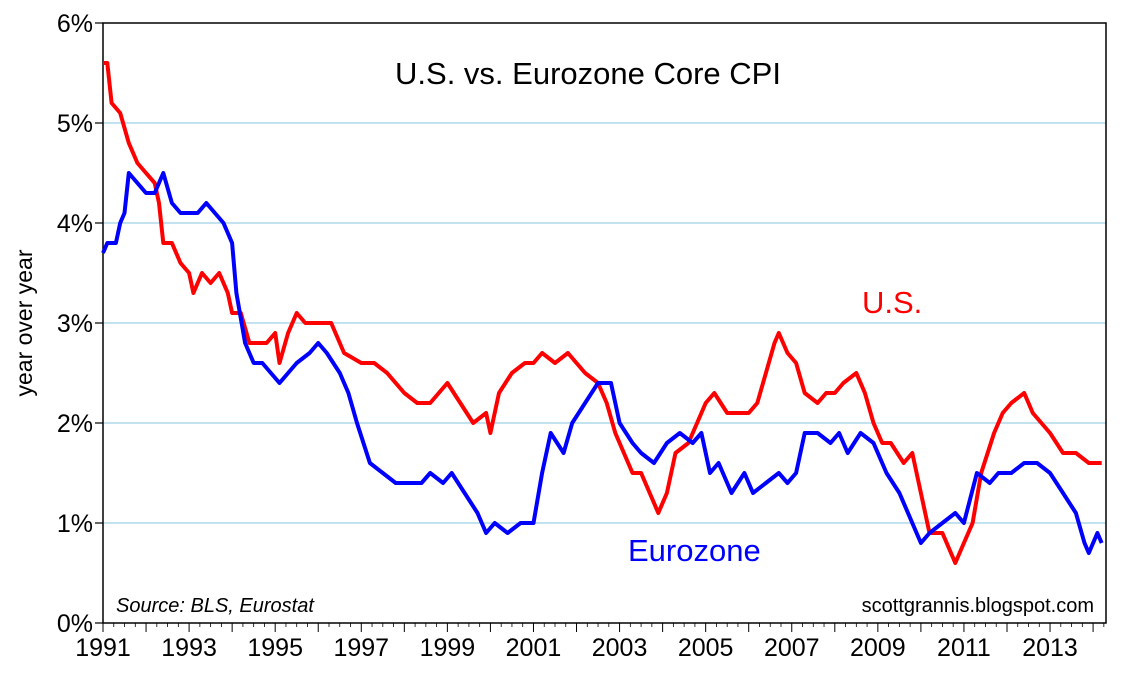 This screenshot has width=1126, height=682. What do you see at coordinates (189, 648) in the screenshot?
I see `x-tick-label: 1993` at bounding box center [189, 648].